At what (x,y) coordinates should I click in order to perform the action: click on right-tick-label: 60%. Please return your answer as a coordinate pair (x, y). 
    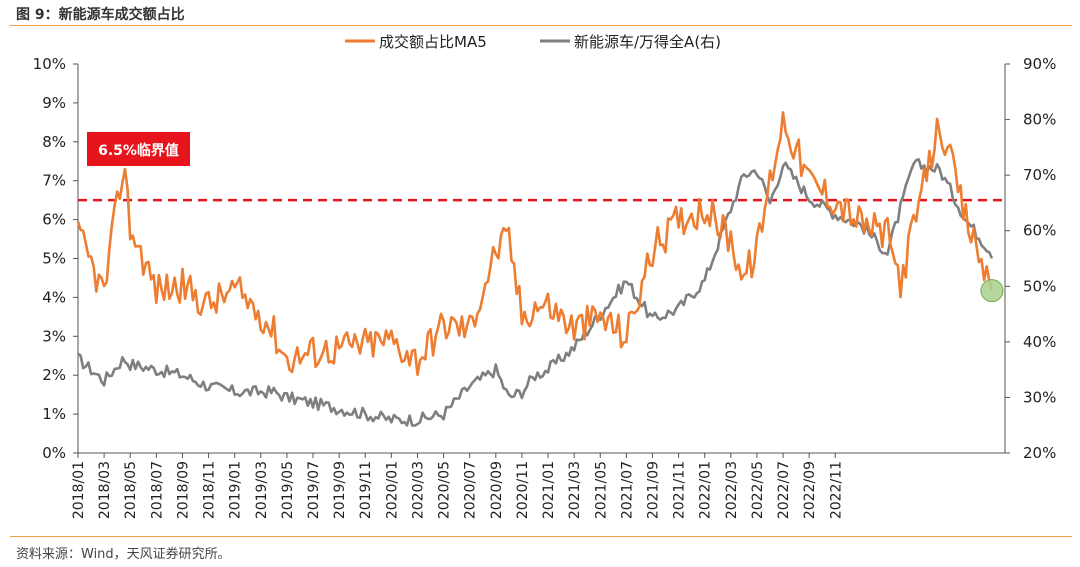
    Looking at the image, I should click on (1039, 231).